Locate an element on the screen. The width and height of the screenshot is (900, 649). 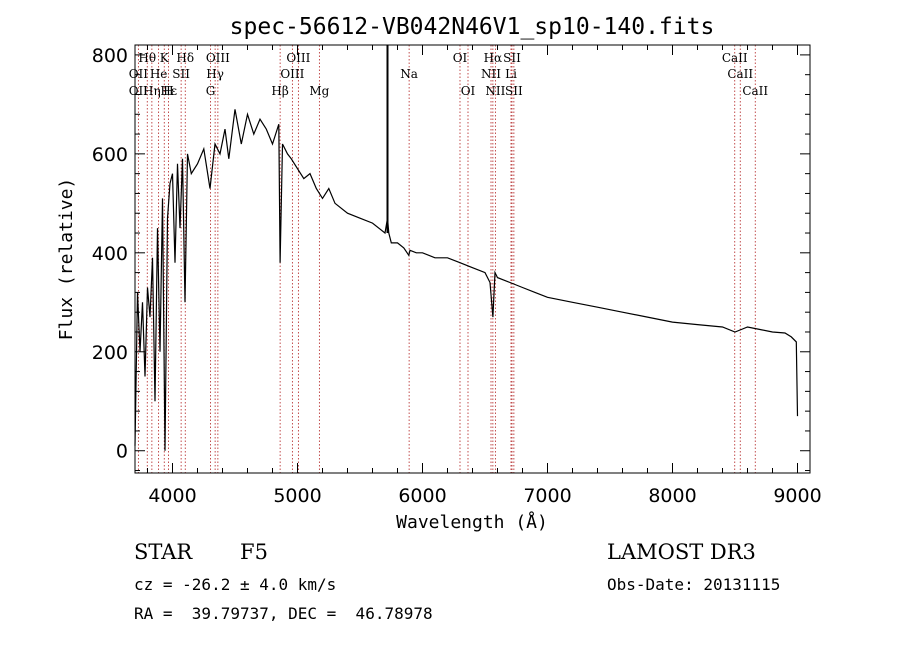
line-label: Hγ is located at coordinates (215, 74).